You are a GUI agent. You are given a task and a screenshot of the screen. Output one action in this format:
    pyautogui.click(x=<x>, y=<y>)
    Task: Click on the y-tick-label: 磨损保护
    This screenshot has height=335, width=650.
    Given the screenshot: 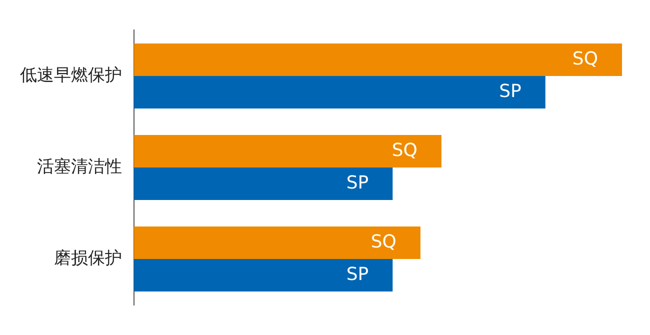 What is the action you would take?
    pyautogui.click(x=88, y=258)
    